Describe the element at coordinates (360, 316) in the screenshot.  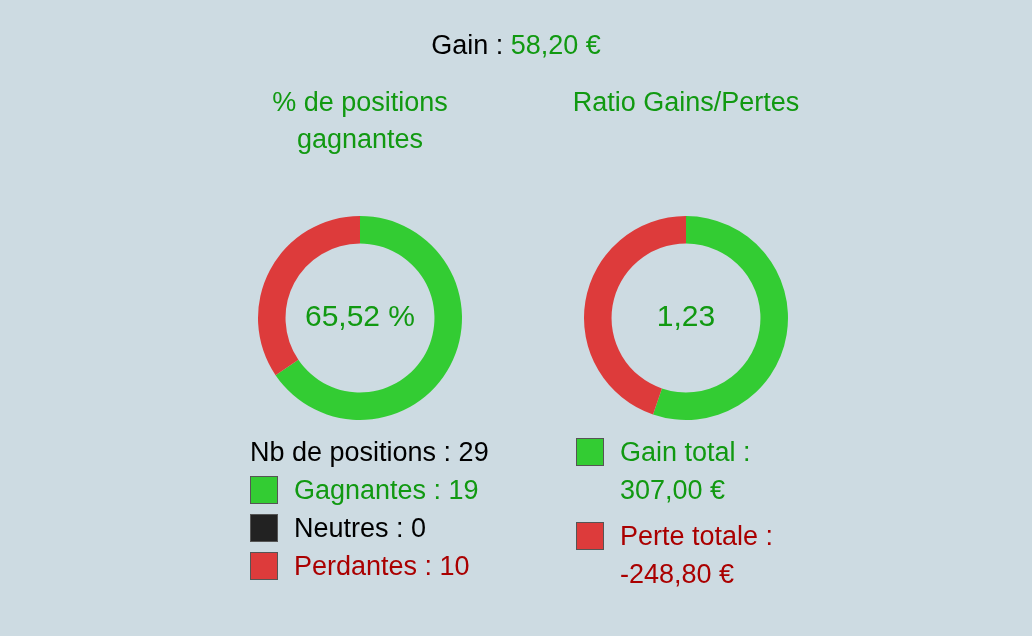
I see `text: 65,52 %` at that location.